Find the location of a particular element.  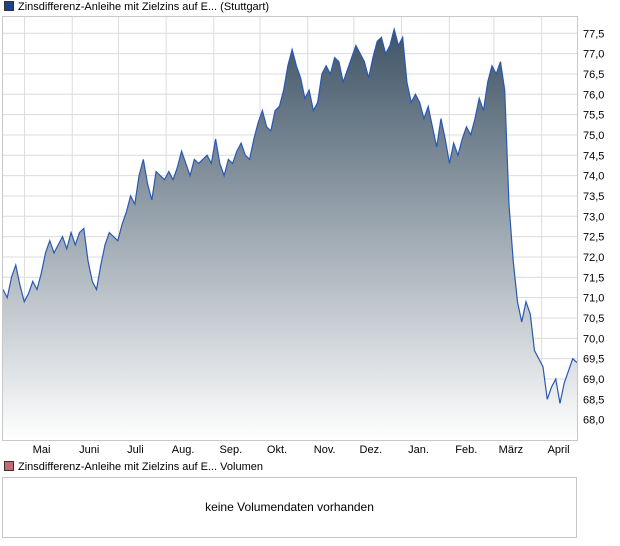

x-tick-label: Feb. is located at coordinates (466, 450).